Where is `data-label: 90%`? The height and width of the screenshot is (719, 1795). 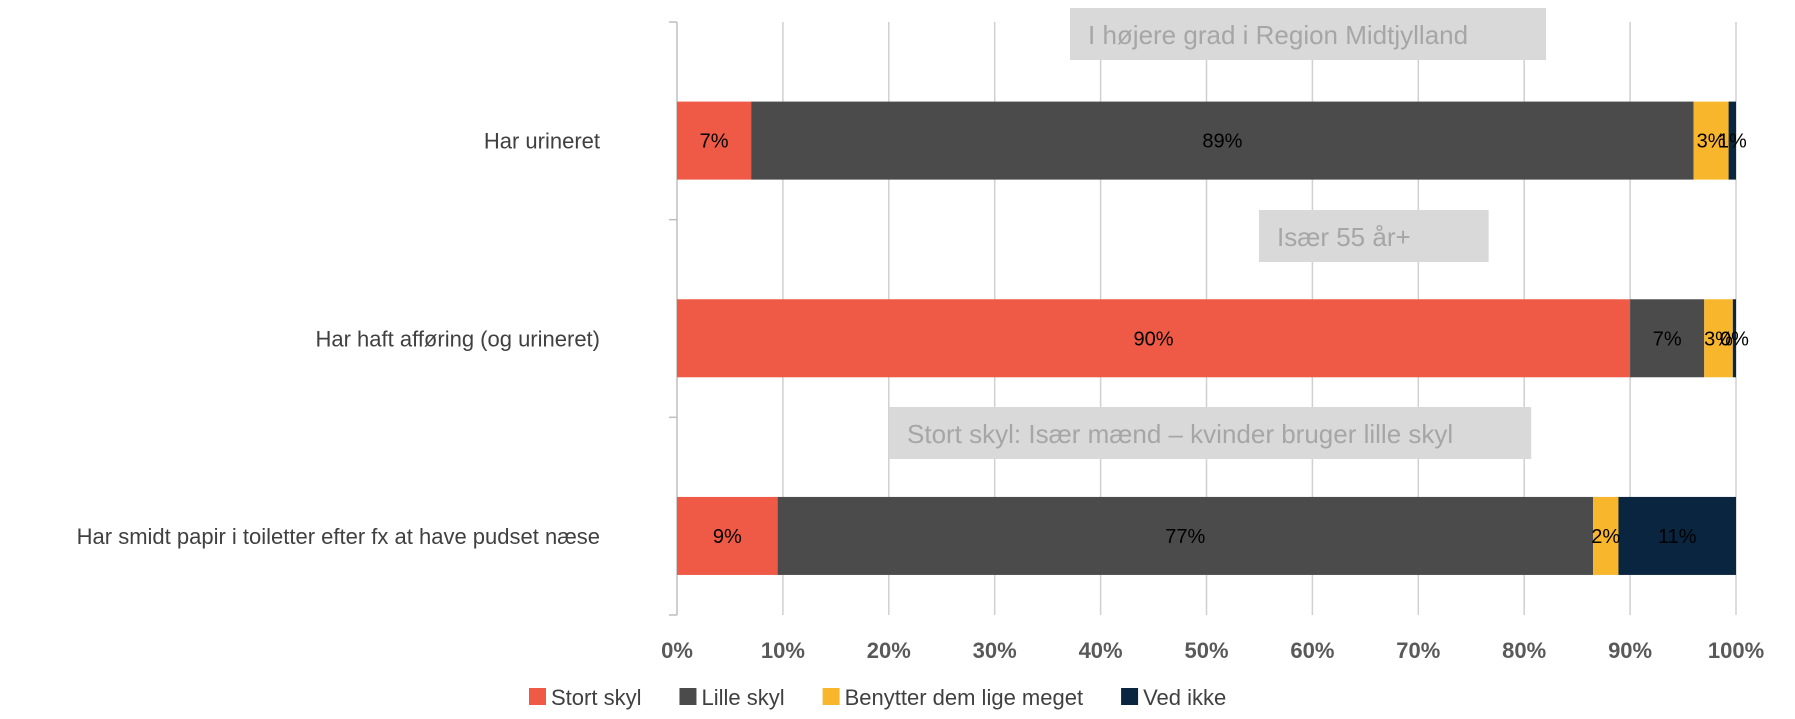 data-label: 90% is located at coordinates (1154, 339).